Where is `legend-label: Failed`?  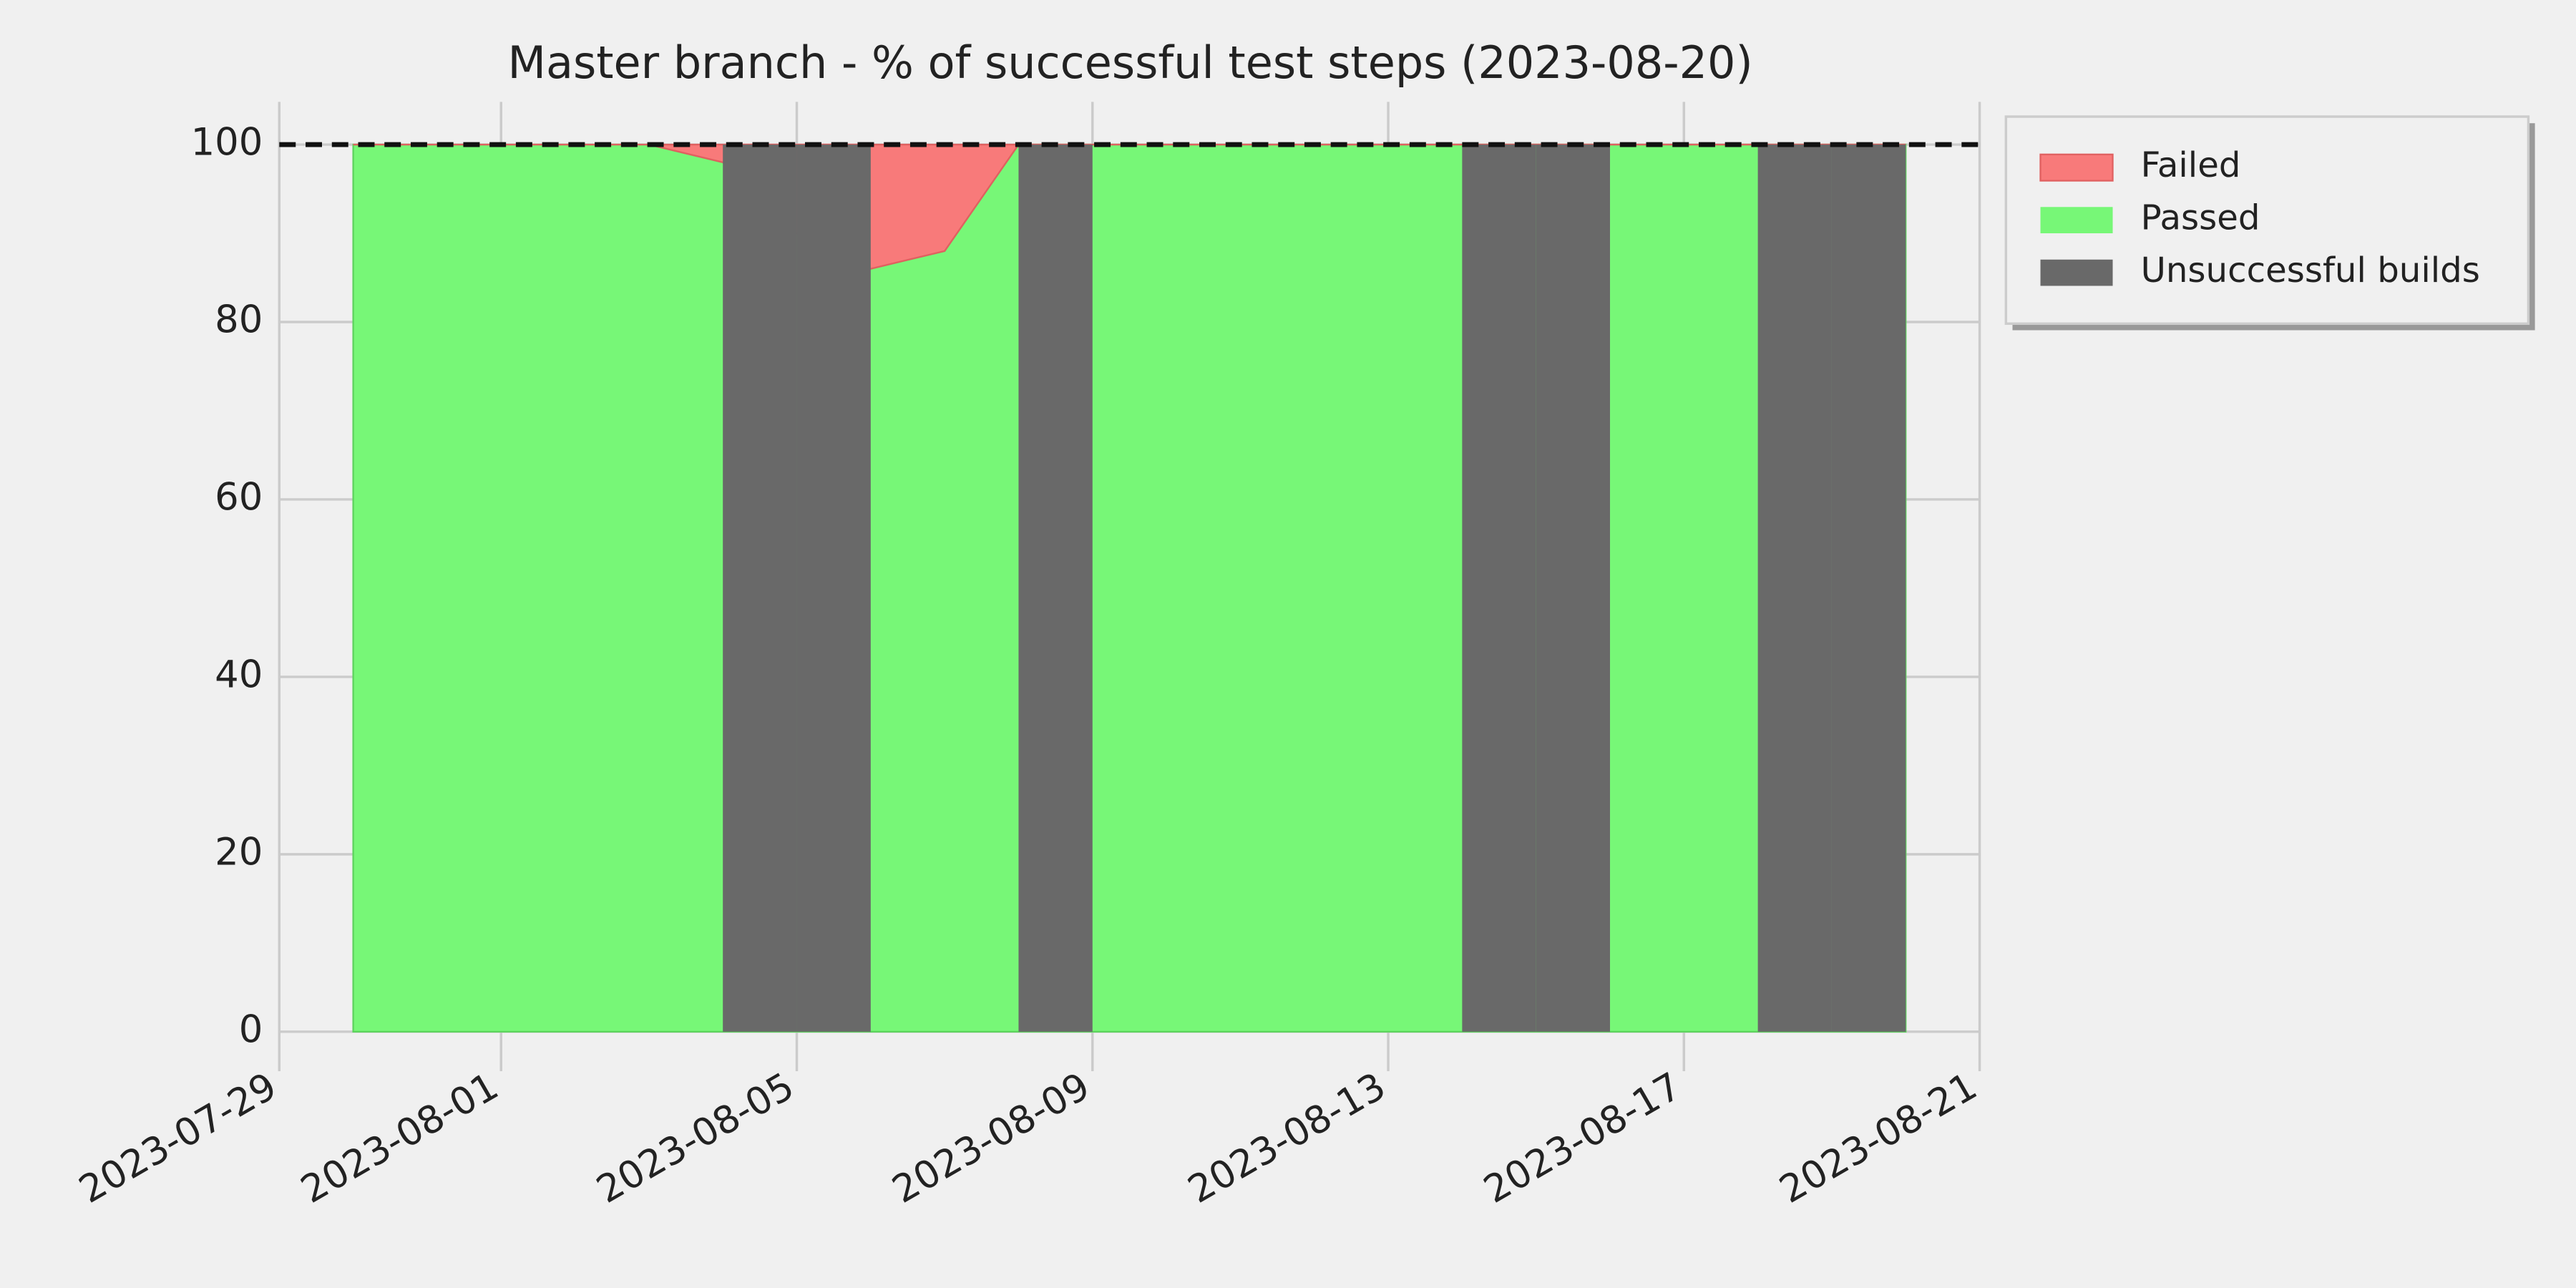 legend-label: Failed is located at coordinates (2191, 165).